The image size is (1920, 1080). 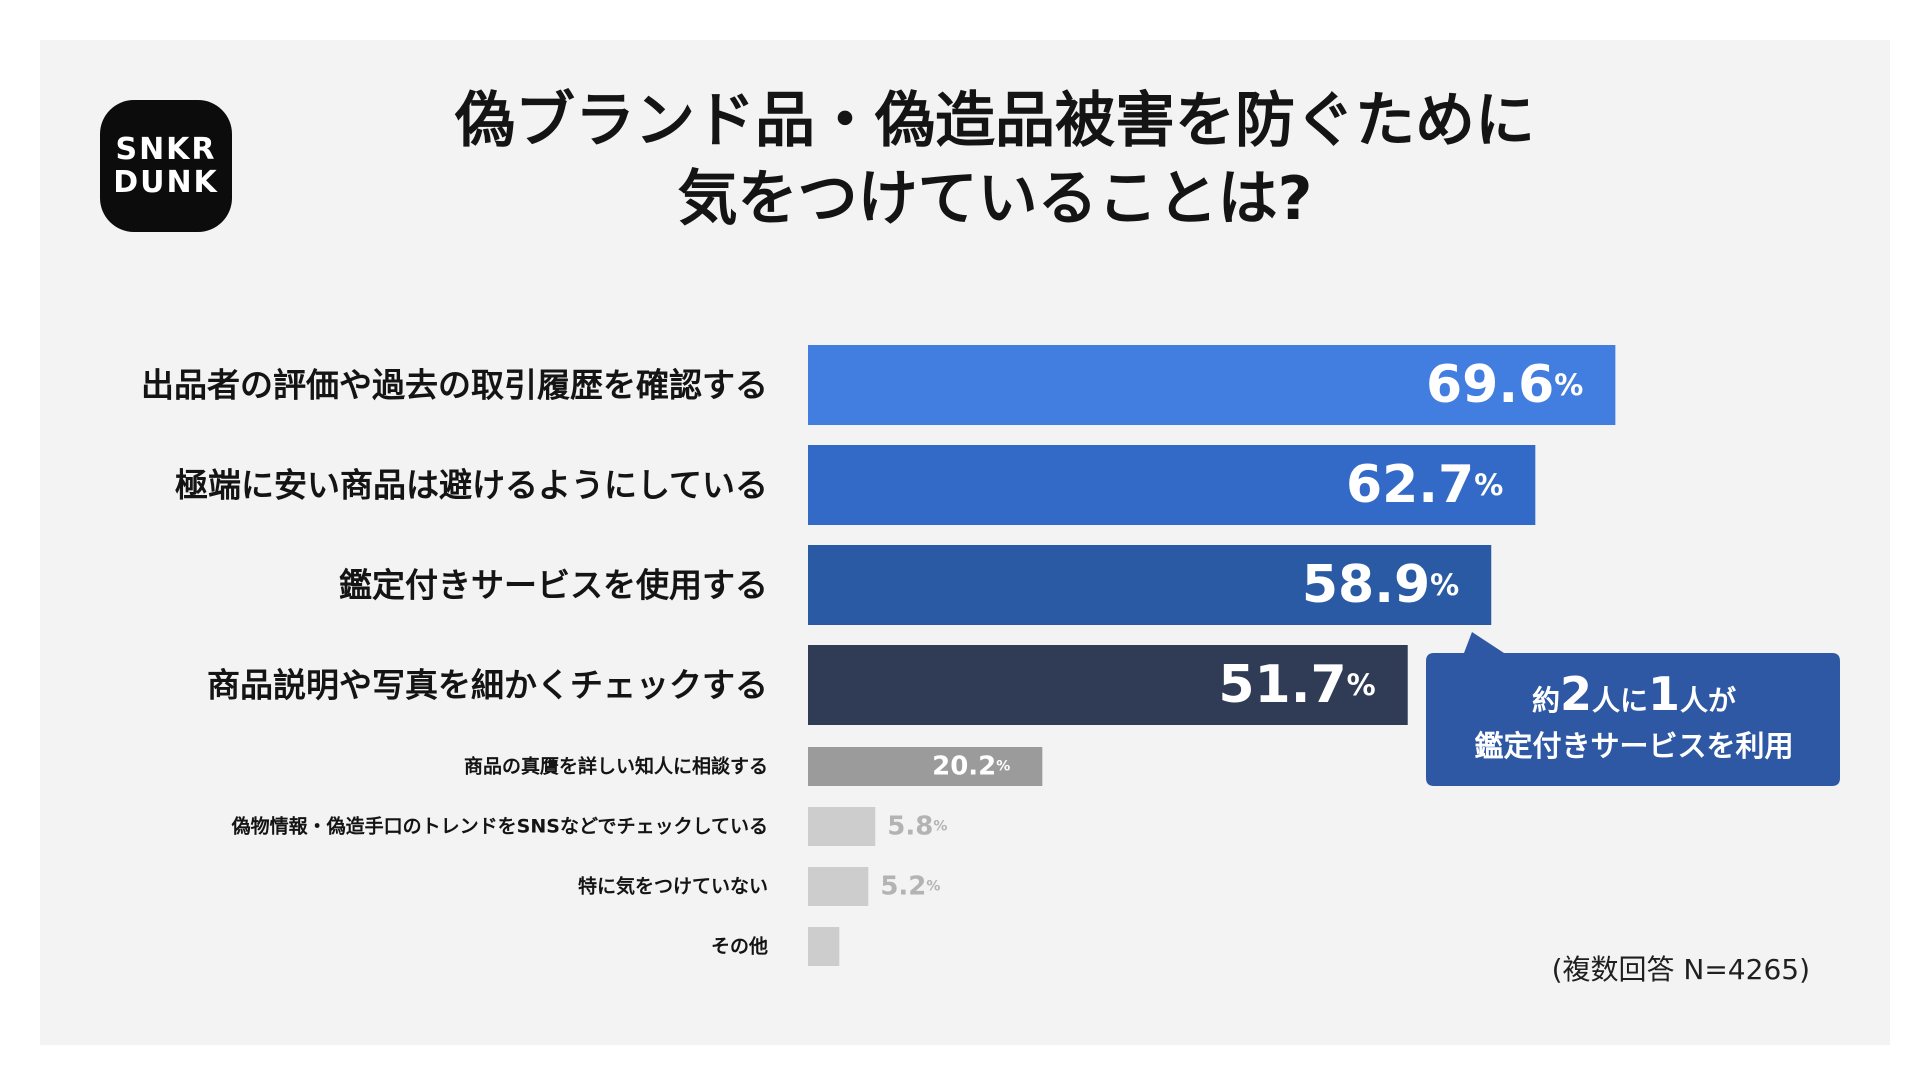 What do you see at coordinates (995, 199) in the screenshot?
I see `chart-title-line-2: 気をつけていることは?` at bounding box center [995, 199].